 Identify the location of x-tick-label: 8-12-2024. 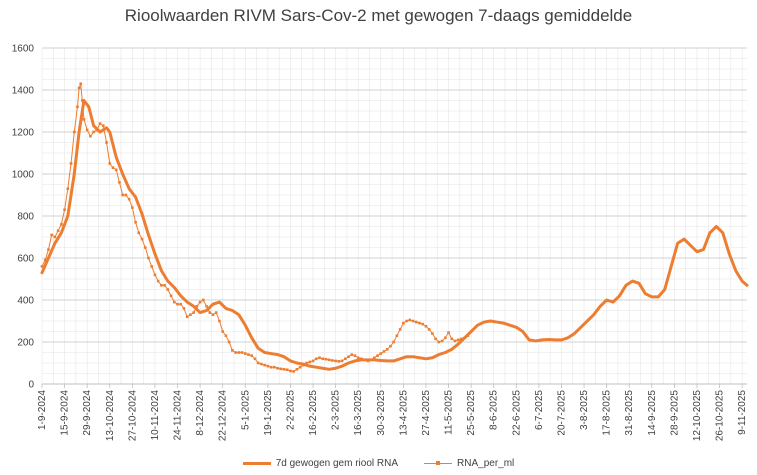
(200, 413).